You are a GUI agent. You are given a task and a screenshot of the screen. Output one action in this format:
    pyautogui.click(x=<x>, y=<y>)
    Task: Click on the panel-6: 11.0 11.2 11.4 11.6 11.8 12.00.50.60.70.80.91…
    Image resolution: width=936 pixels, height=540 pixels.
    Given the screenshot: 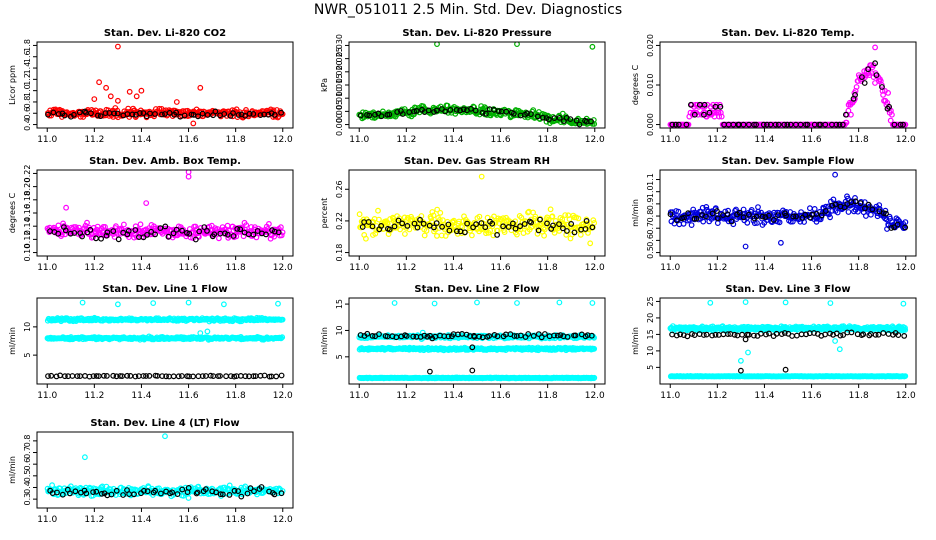 What is the action you would take?
    pyautogui.click(x=774, y=214)
    